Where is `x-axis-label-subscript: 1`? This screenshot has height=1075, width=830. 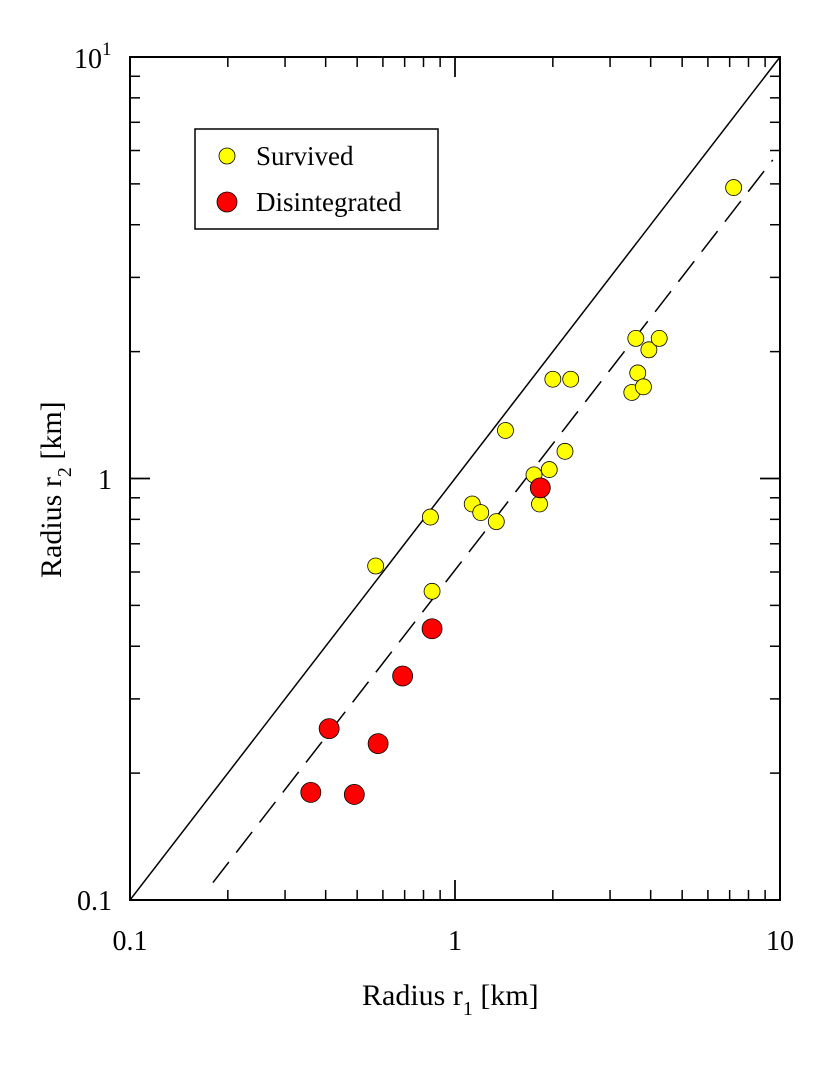 x-axis-label-subscript: 1 is located at coordinates (468, 1009).